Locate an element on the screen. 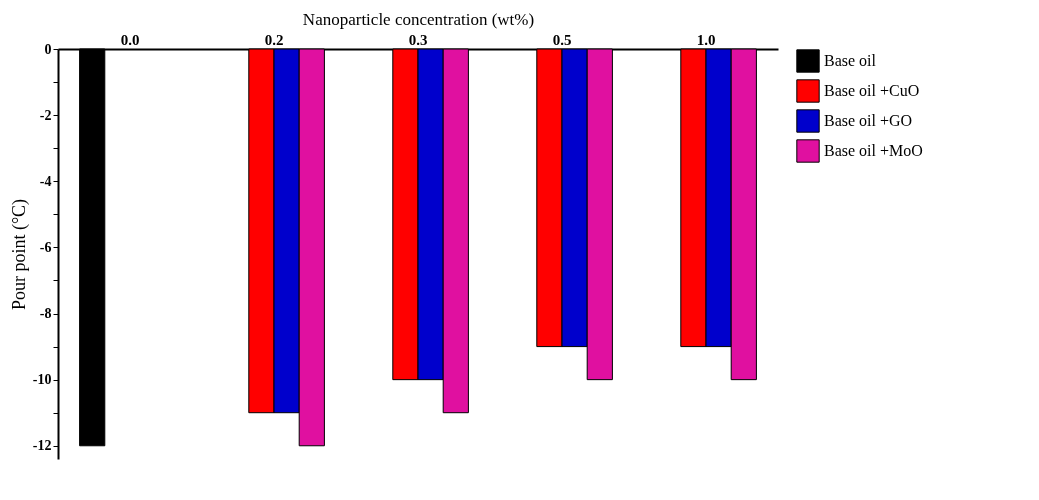 This screenshot has height=500, width=1039. x-tick-label: 0.5 is located at coordinates (562, 39).